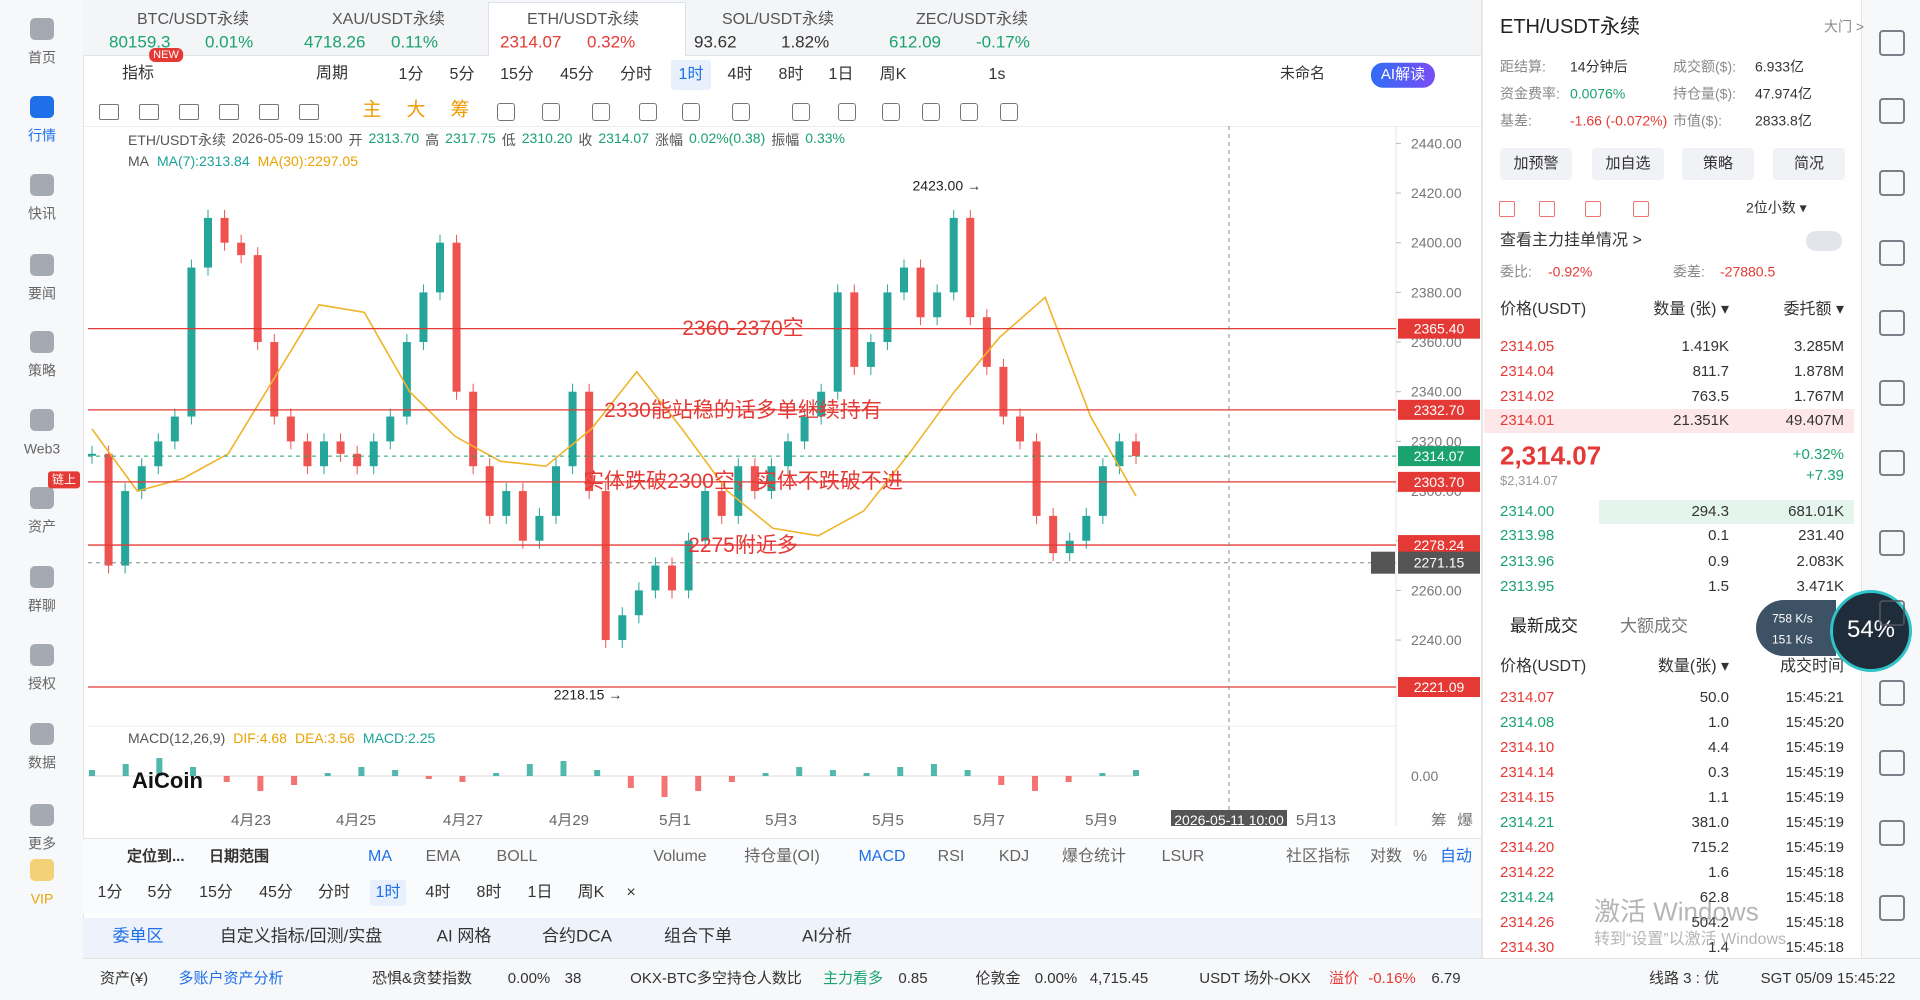 This screenshot has width=1920, height=1000. Describe the element at coordinates (42, 605) in the screenshot. I see `nav-item: 群聊` at that location.